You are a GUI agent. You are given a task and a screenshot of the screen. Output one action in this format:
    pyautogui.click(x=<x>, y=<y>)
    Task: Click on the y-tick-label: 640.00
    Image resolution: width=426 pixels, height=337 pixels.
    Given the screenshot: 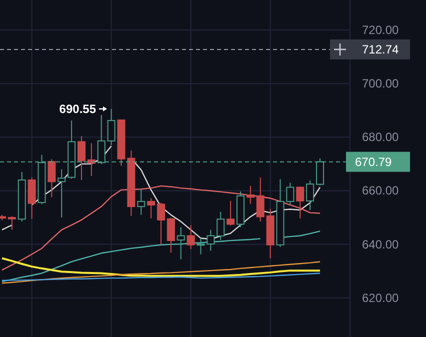 What is the action you would take?
    pyautogui.click(x=381, y=244)
    